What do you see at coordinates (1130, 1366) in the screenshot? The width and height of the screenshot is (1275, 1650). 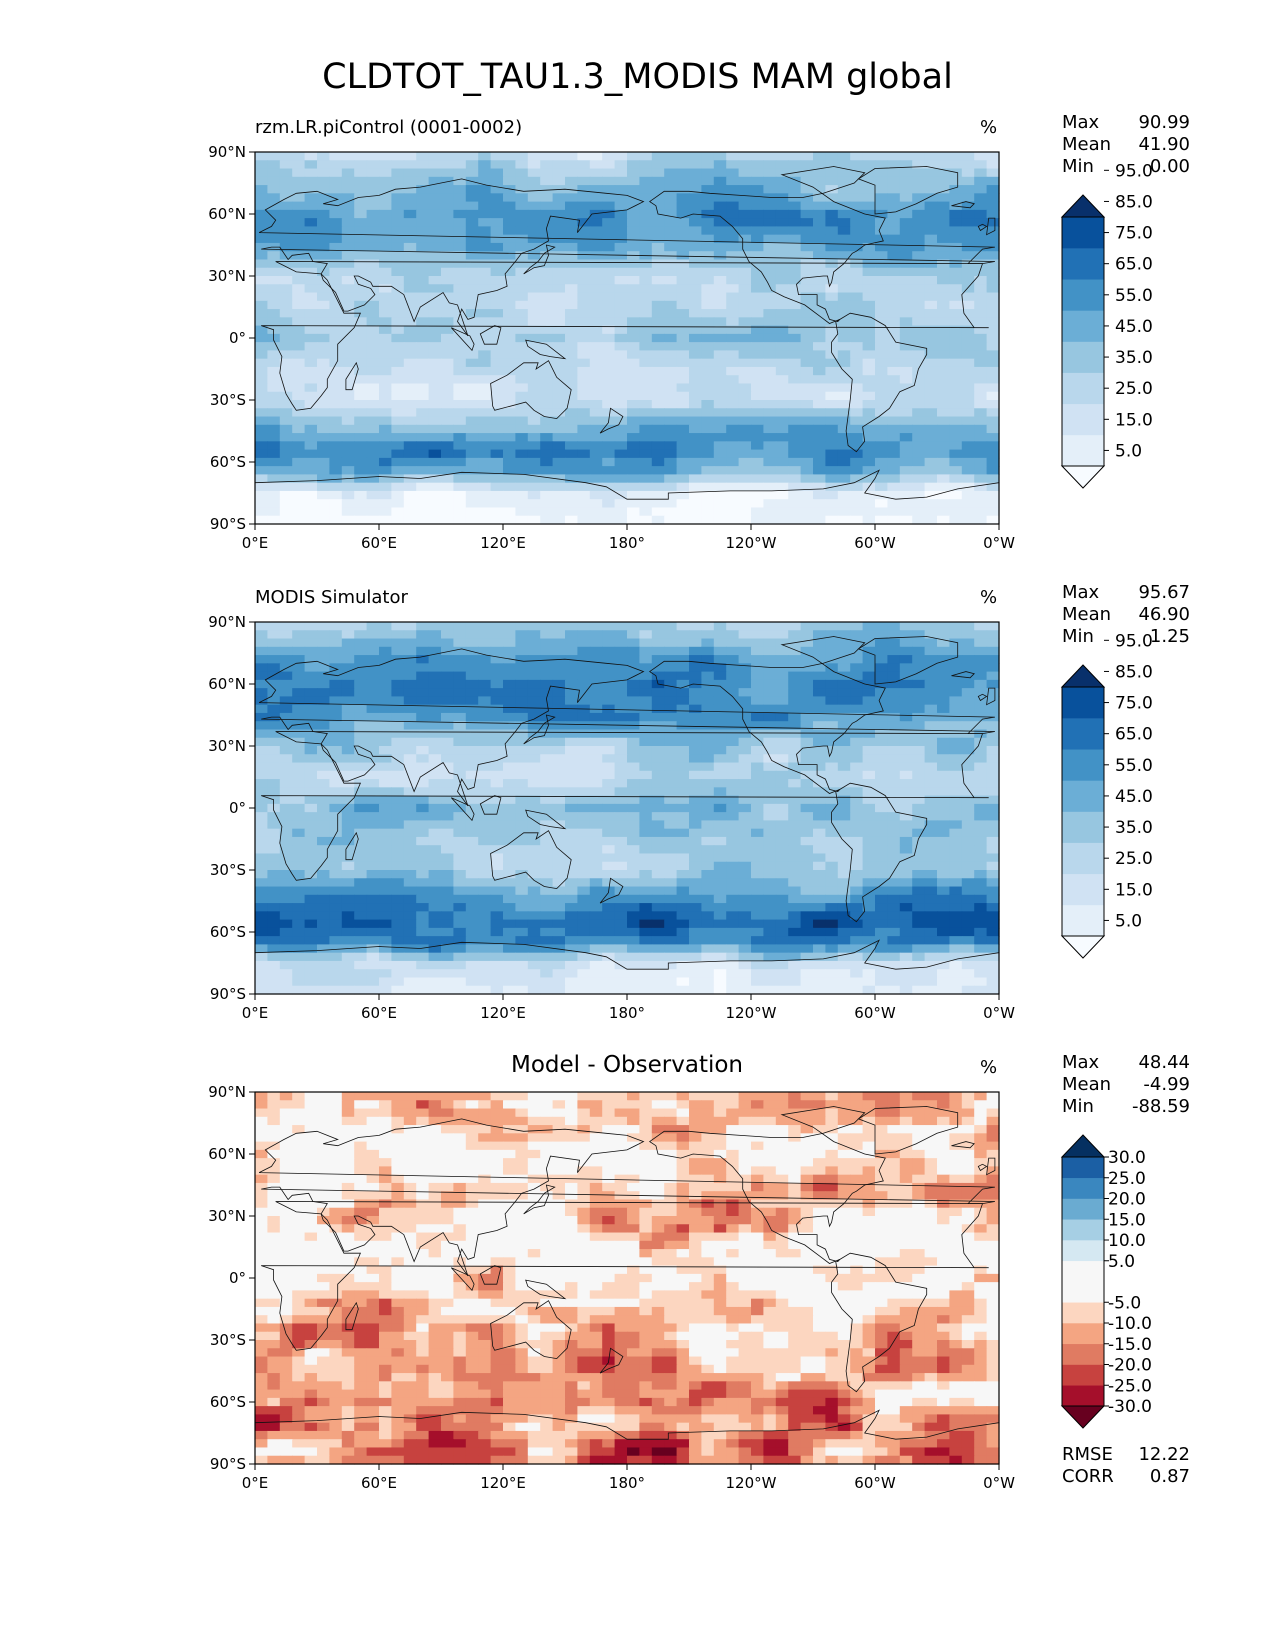 I see `colorbar-tick-label: -20.0` at bounding box center [1130, 1366].